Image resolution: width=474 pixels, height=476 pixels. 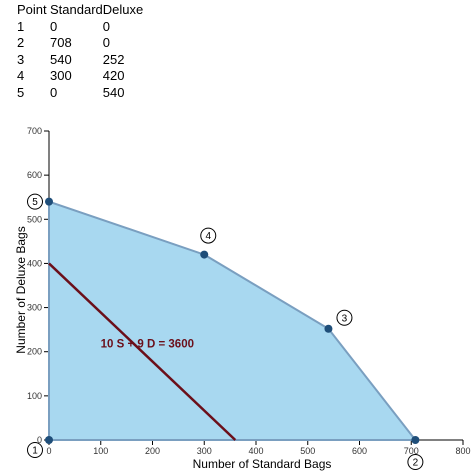 What do you see at coordinates (80, 27) in the screenshot?
I see `table-row: 1 0 0` at bounding box center [80, 27].